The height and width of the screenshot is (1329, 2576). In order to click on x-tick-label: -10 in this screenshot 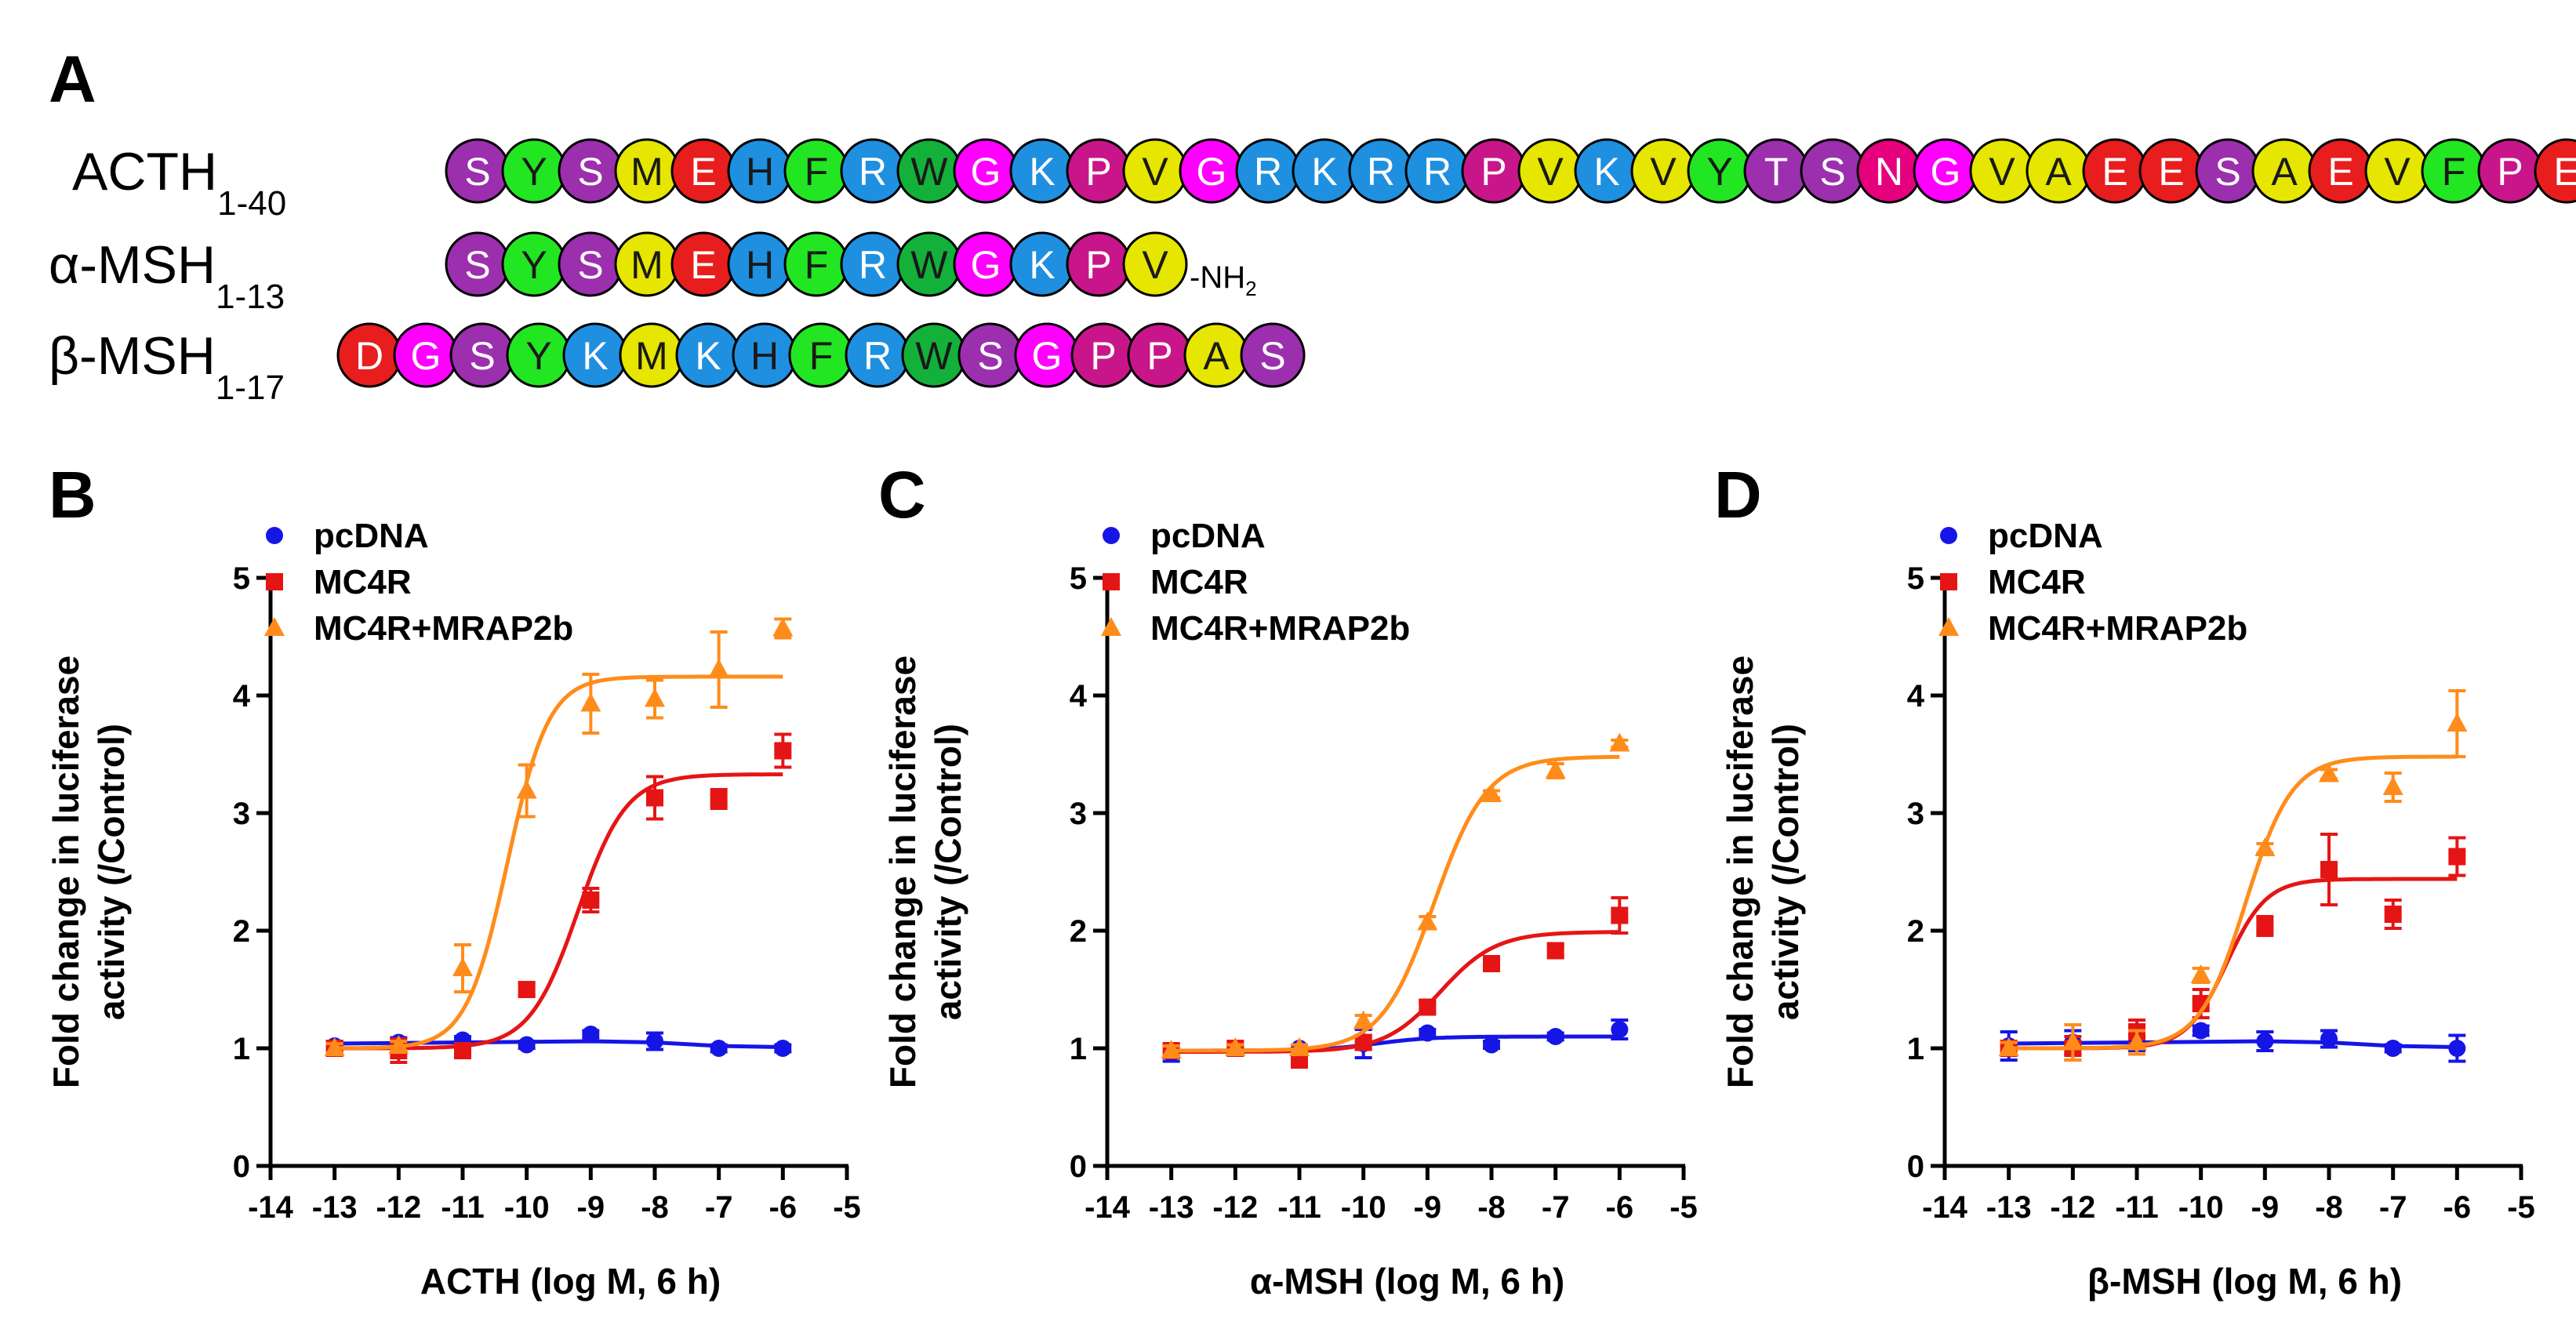, I will do `click(2201, 1207)`.